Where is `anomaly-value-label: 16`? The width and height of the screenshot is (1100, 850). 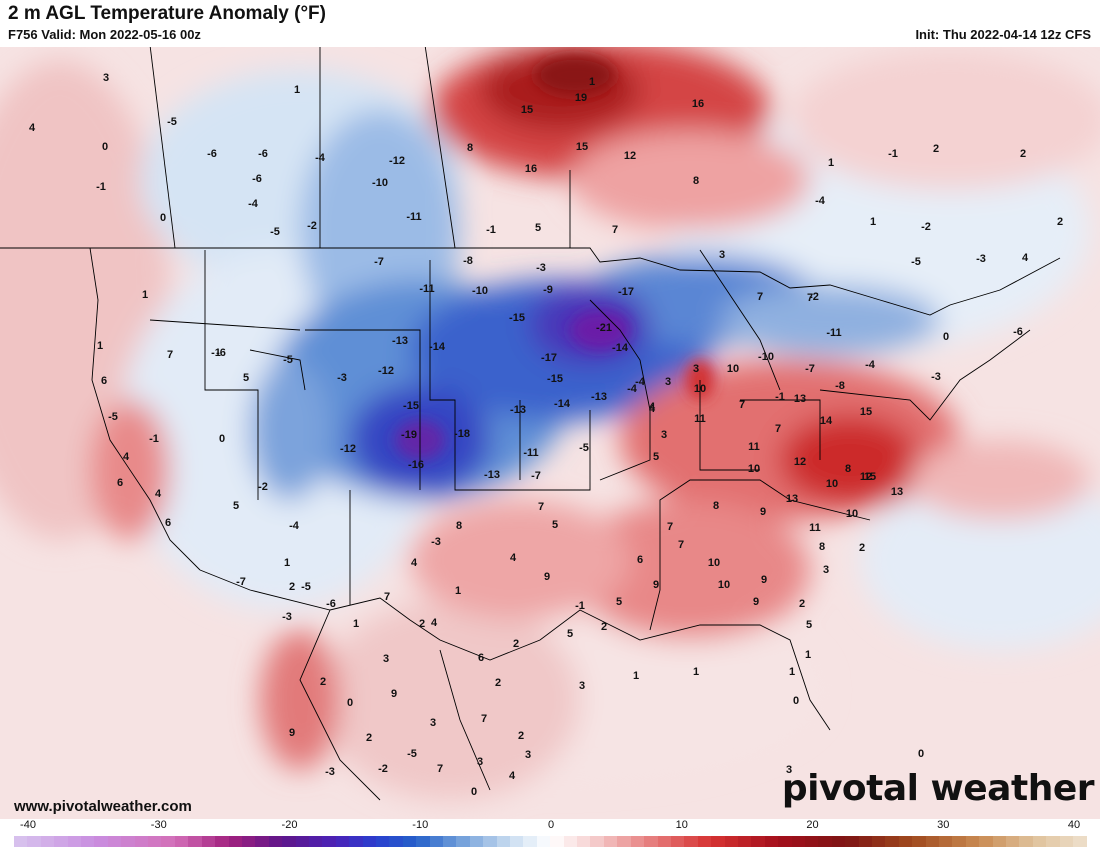 anomaly-value-label: 16 is located at coordinates (531, 169).